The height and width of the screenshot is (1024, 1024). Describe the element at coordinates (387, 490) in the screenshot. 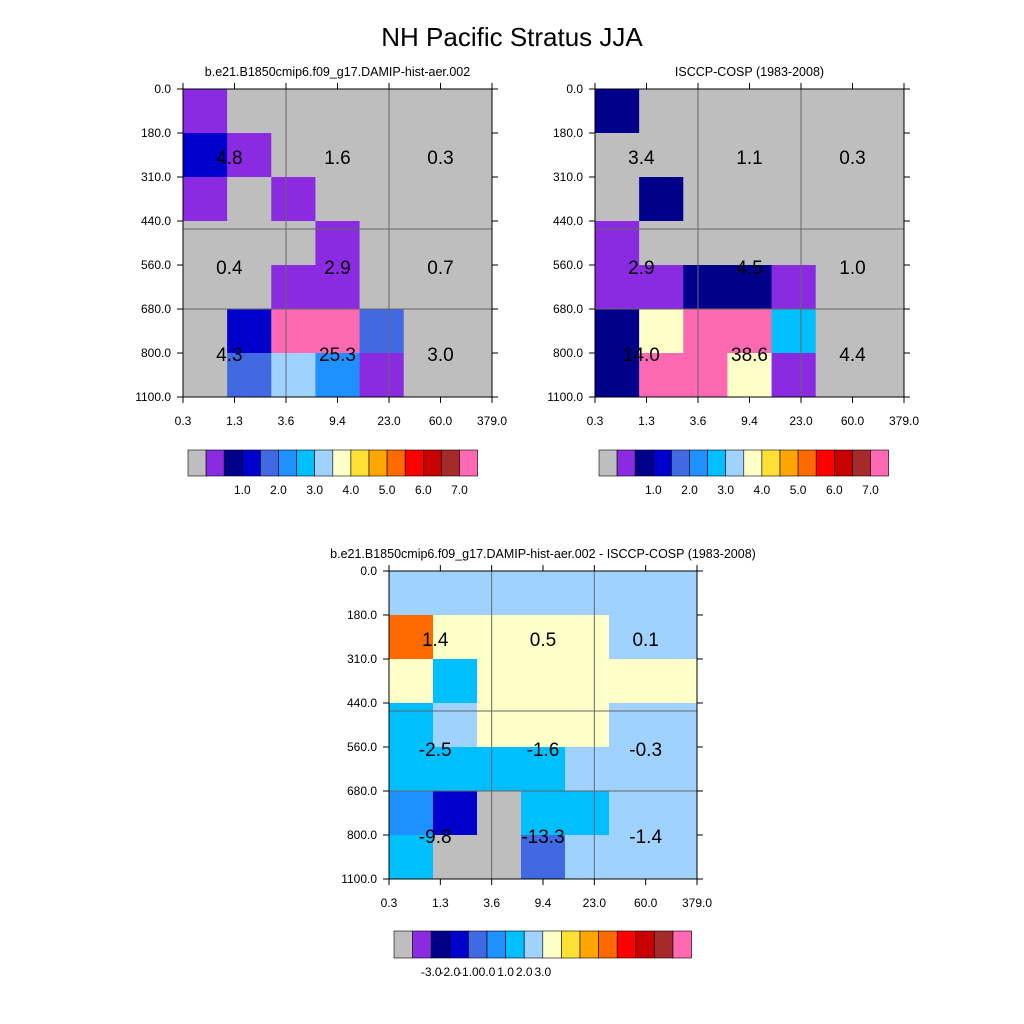

I see `colorbar-label: 5.0` at that location.